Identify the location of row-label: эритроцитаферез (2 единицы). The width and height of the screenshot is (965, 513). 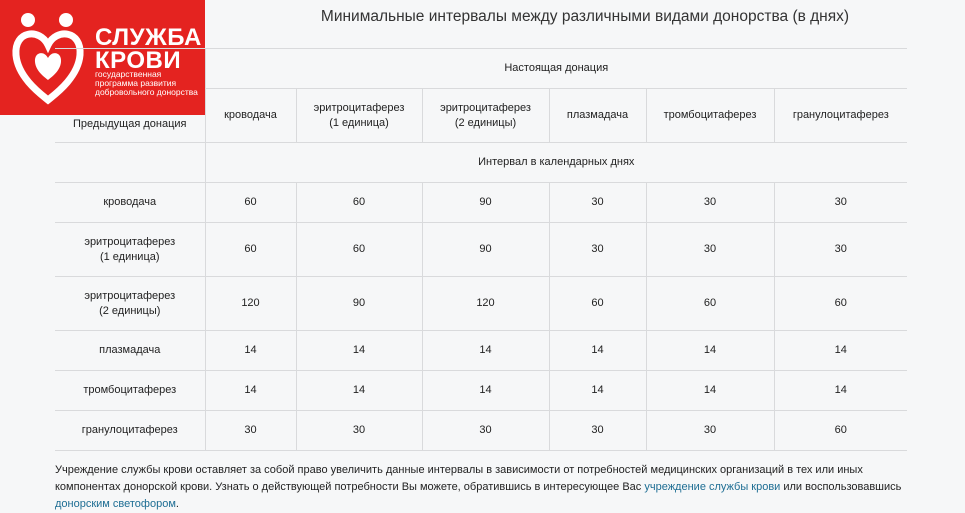
(130, 303).